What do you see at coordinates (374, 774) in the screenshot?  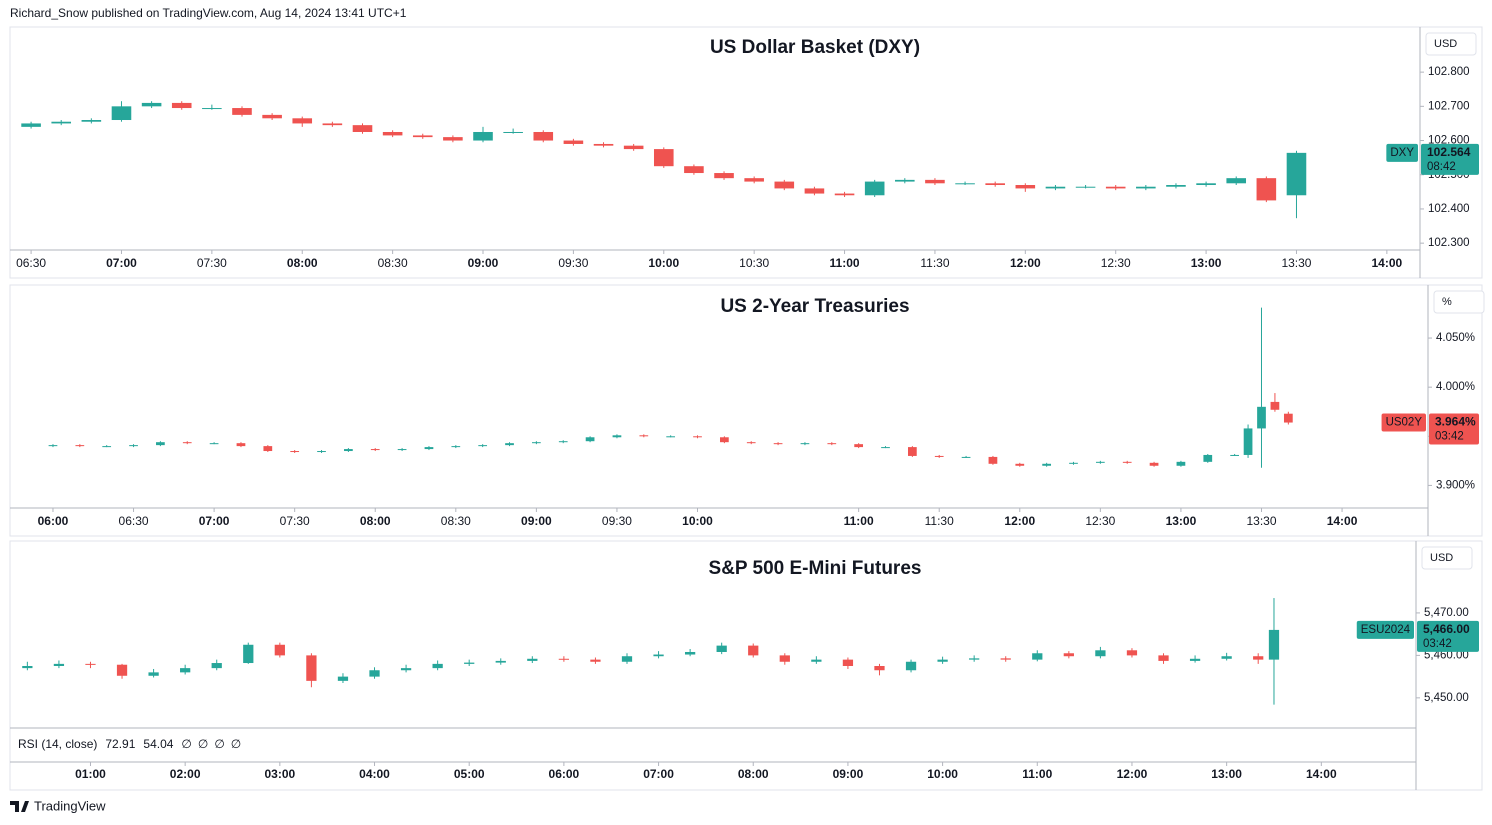 I see `x-tick-label: 04:00` at bounding box center [374, 774].